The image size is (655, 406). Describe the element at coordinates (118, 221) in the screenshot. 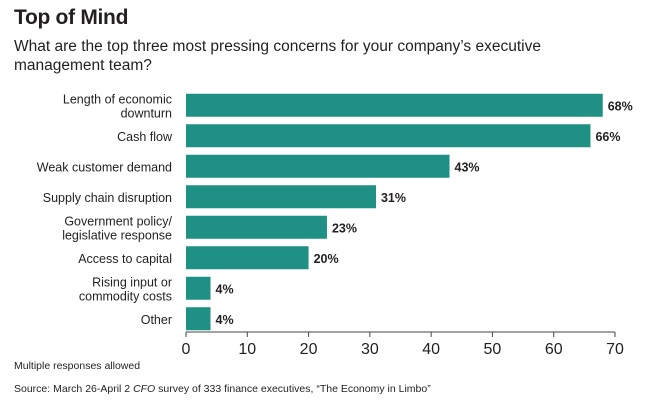

I see `category-label: Government policy/` at that location.